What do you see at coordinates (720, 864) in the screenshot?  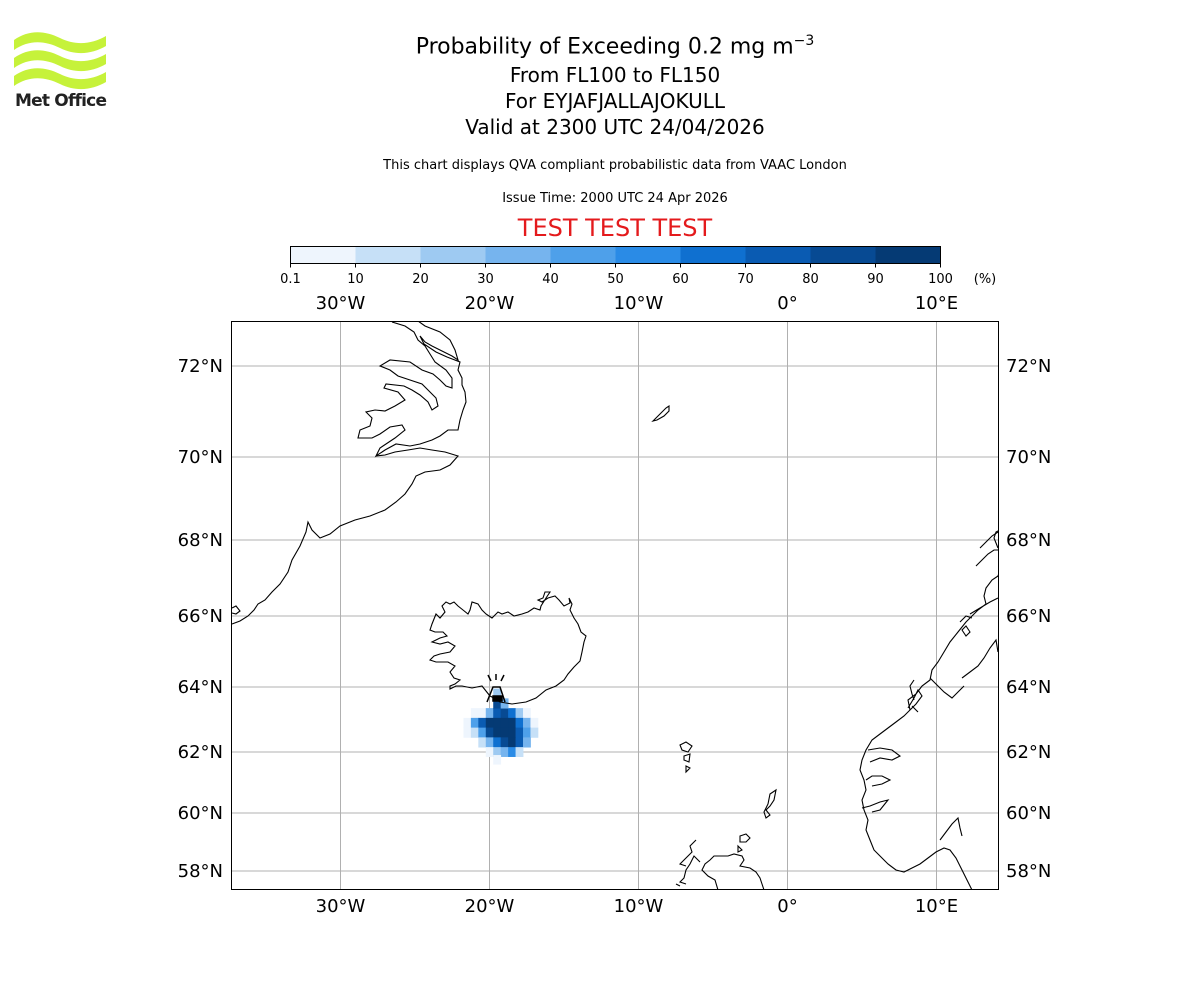 I see `coastline-scotland` at bounding box center [720, 864].